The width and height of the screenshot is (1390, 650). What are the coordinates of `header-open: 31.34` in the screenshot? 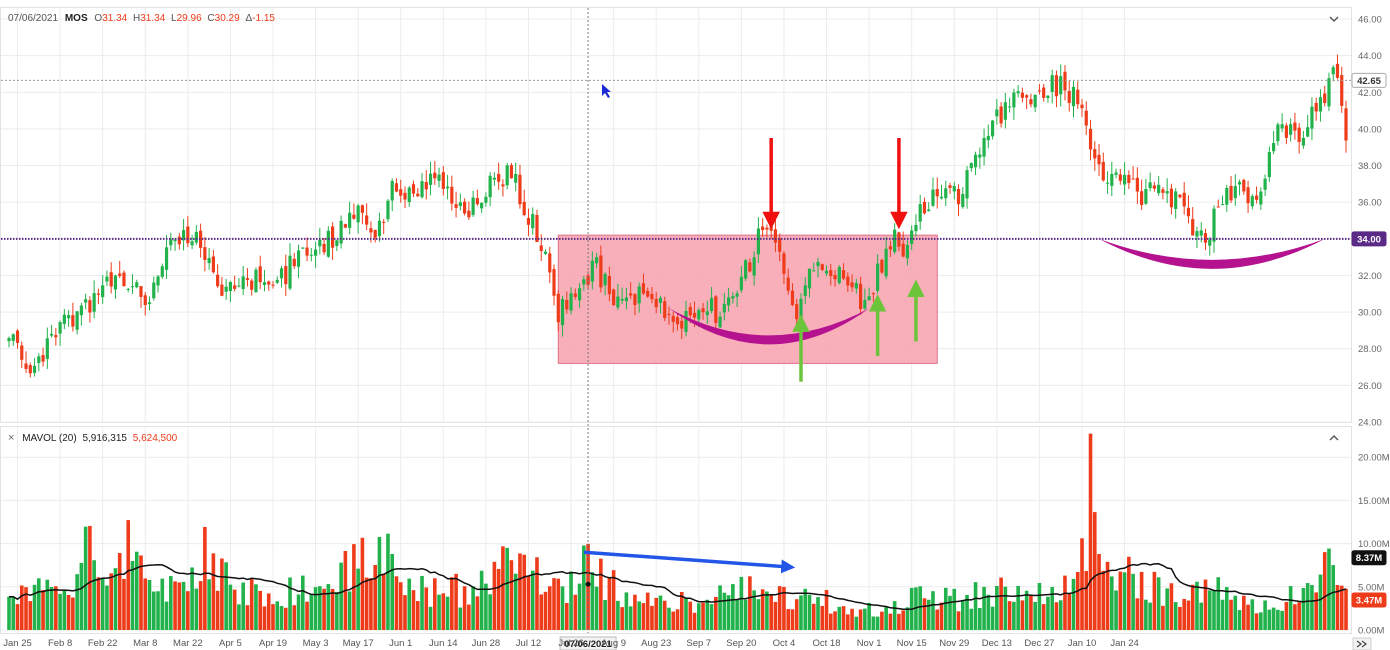 It's located at (114, 18).